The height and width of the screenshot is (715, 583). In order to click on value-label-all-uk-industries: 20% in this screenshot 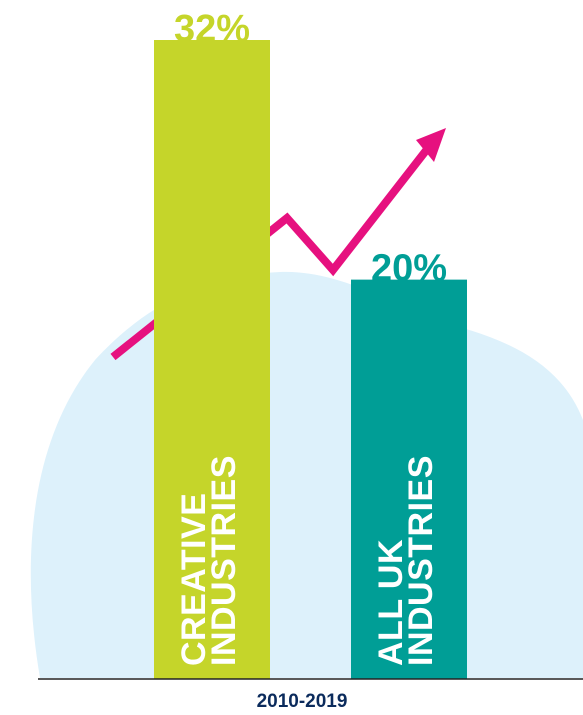, I will do `click(409, 269)`.